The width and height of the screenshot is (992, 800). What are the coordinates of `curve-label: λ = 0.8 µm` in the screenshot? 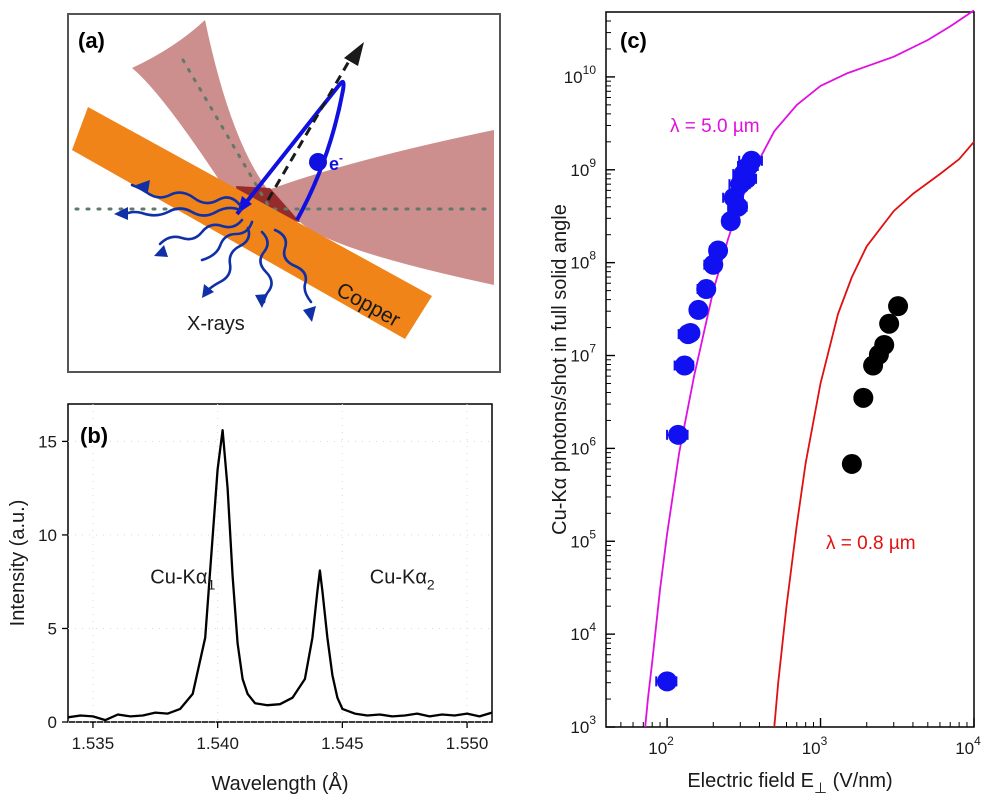 It's located at (871, 543).